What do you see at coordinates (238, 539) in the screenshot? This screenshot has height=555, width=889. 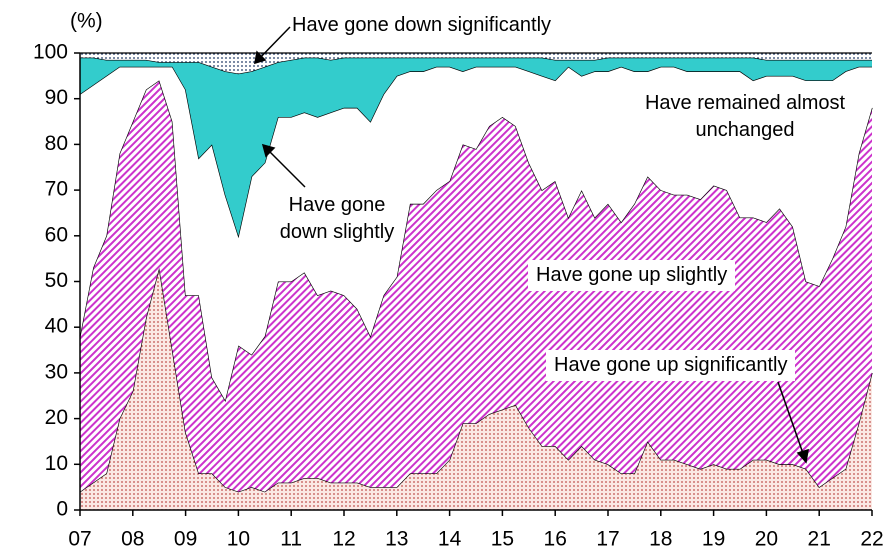 I see `x-tick-label: 10` at bounding box center [238, 539].